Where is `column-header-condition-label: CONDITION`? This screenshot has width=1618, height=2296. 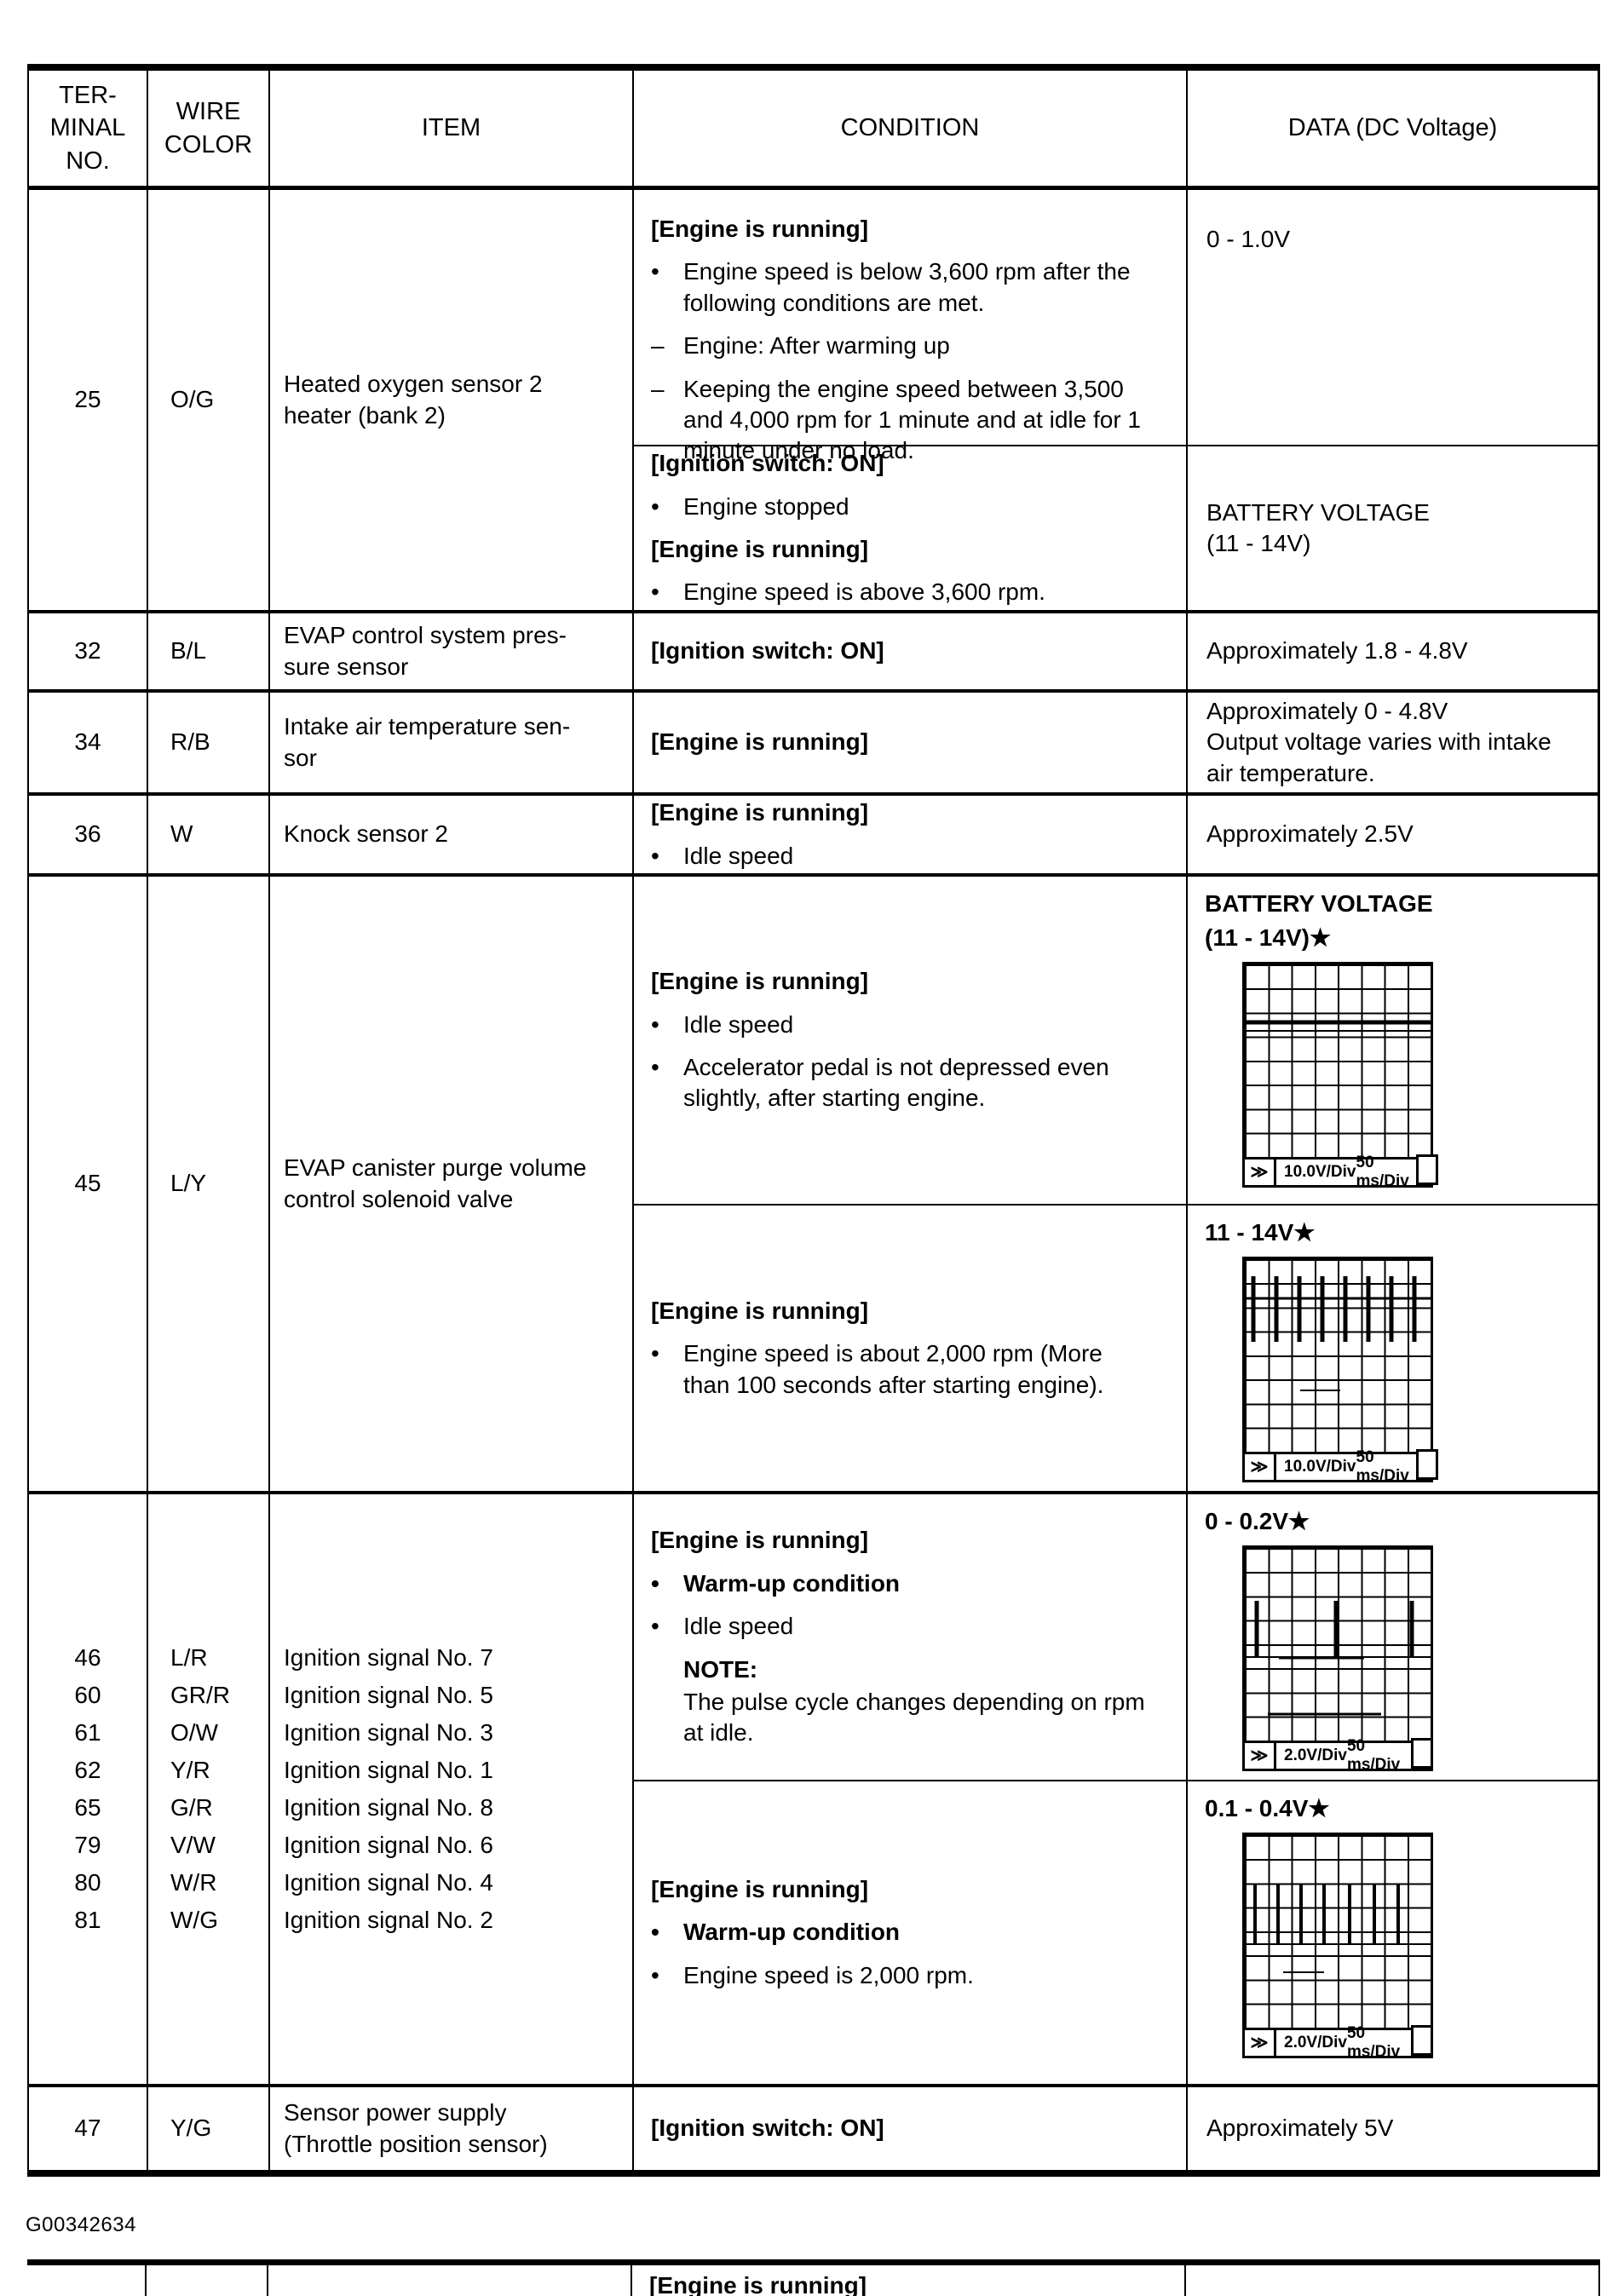 column-header-condition-label: CONDITION is located at coordinates (910, 128).